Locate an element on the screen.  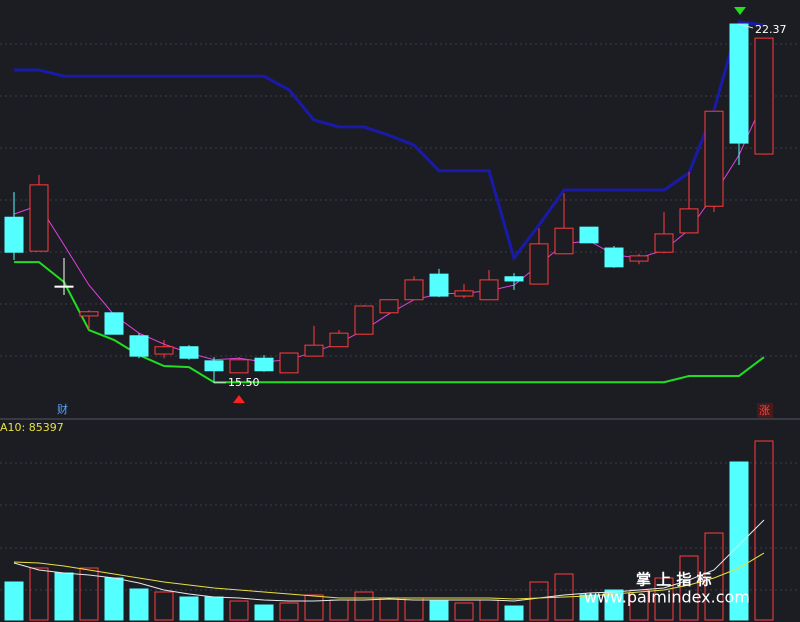
max-label: 22.37 is located at coordinates (771, 29).